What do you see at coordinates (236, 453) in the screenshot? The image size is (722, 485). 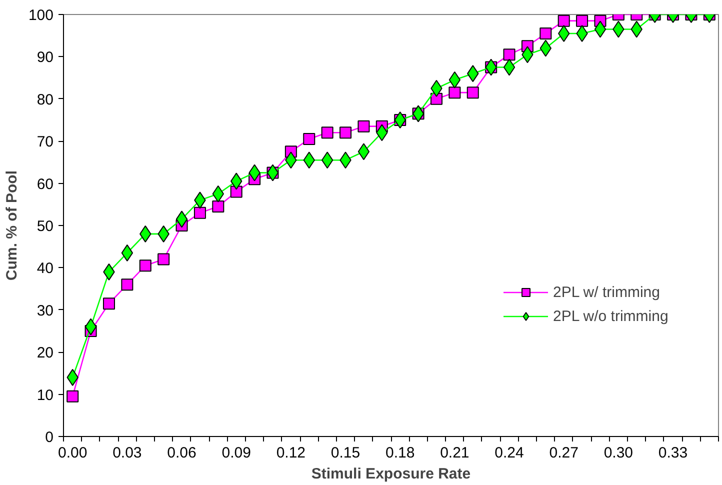 I see `x-tick-label: 0.09` at bounding box center [236, 453].